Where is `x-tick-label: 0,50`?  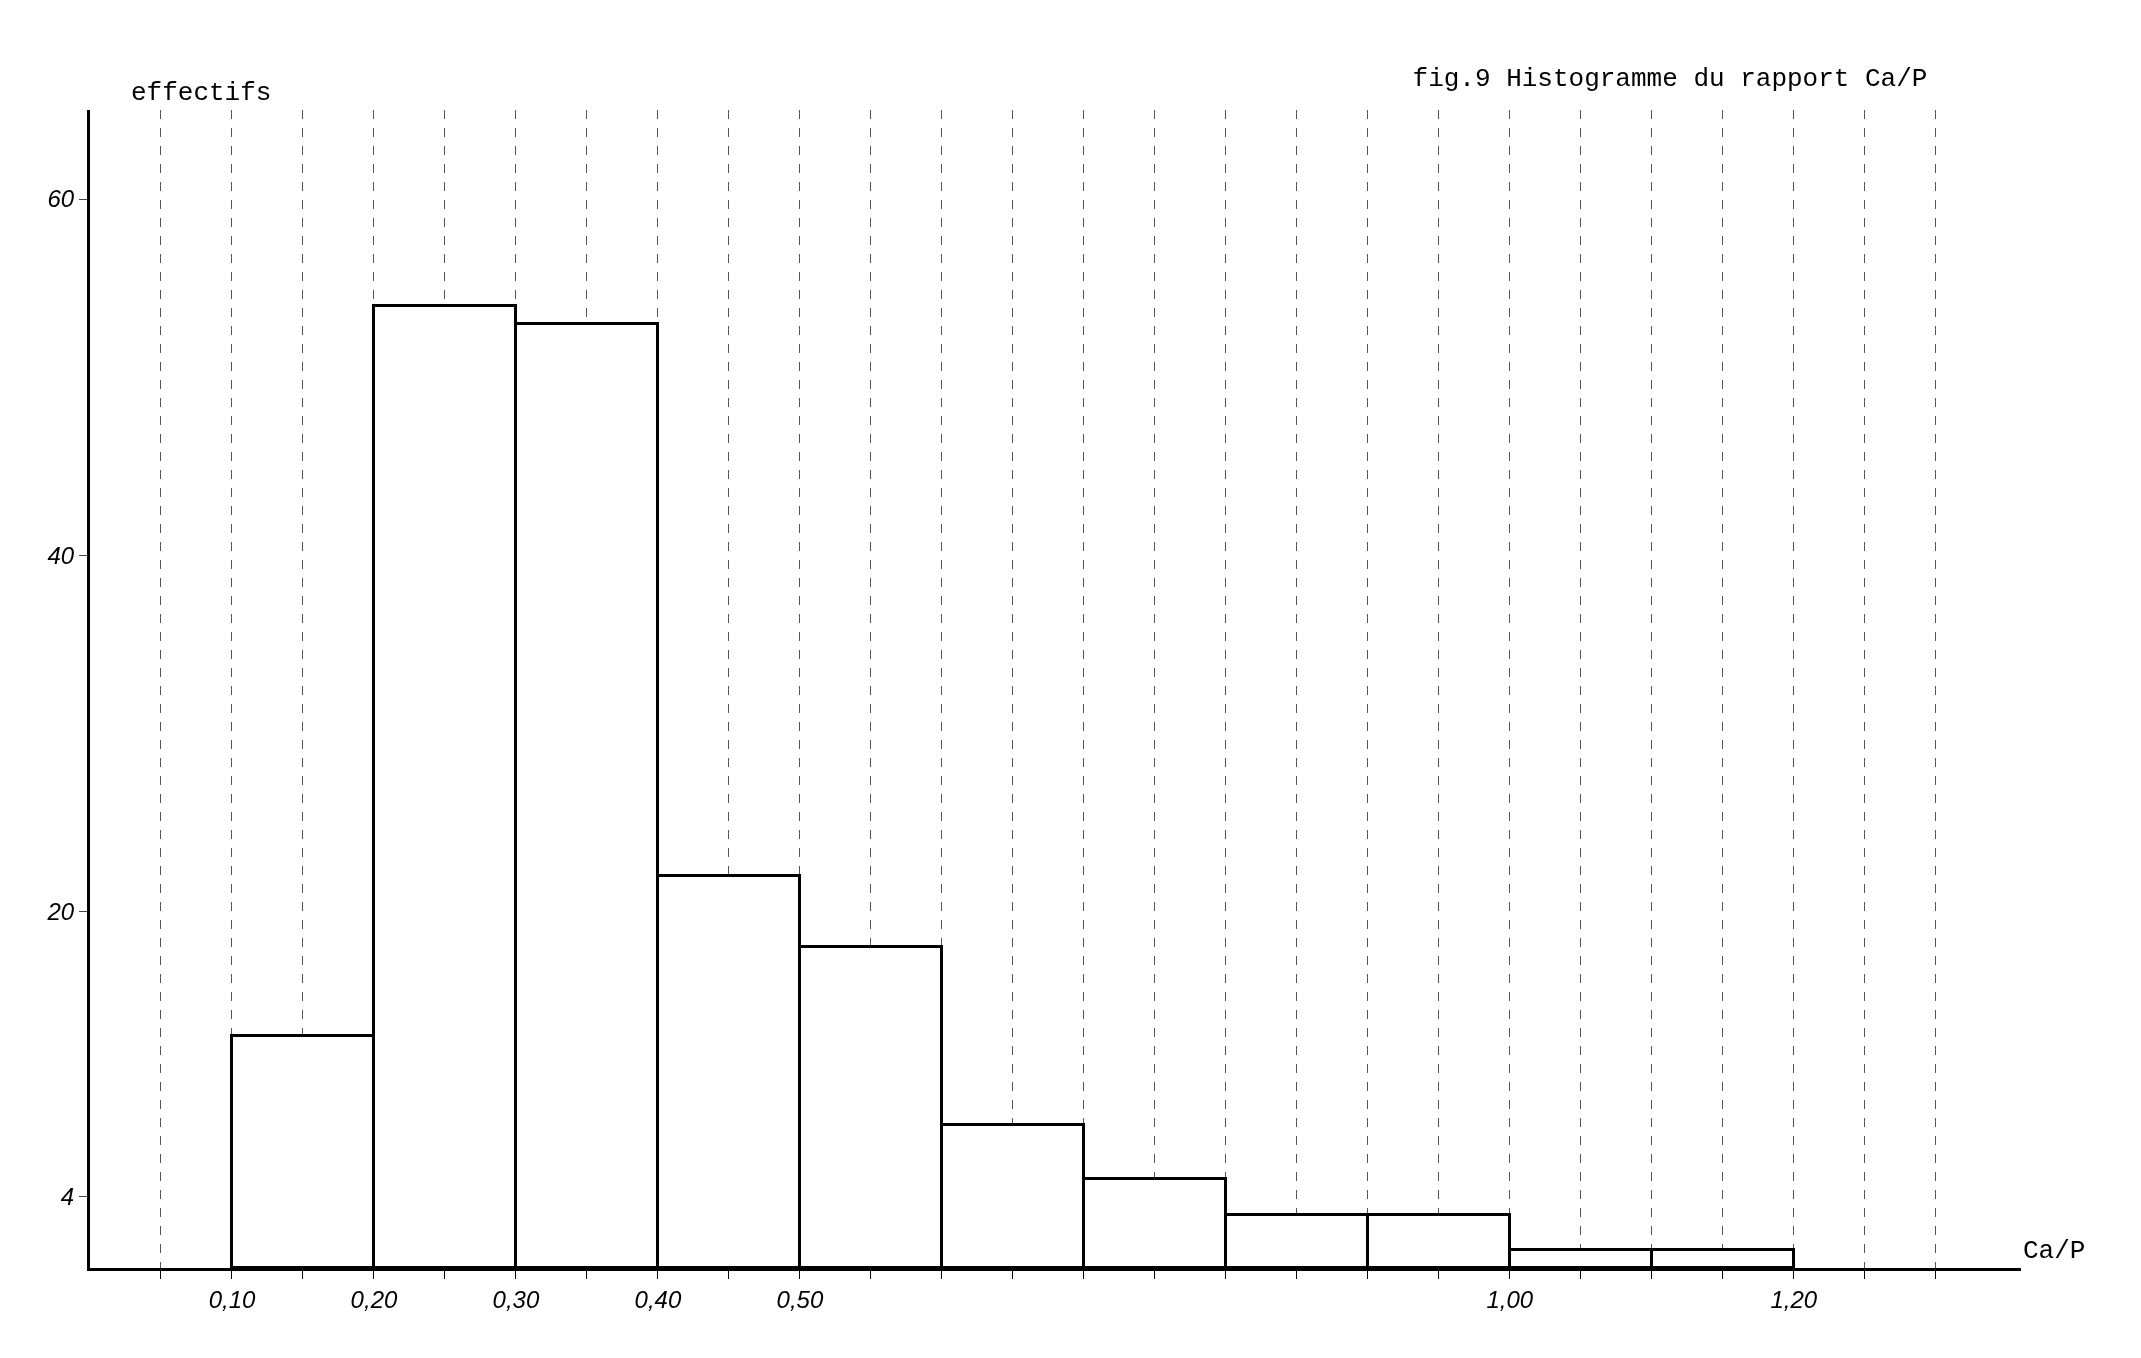 x-tick-label: 0,50 is located at coordinates (800, 1299).